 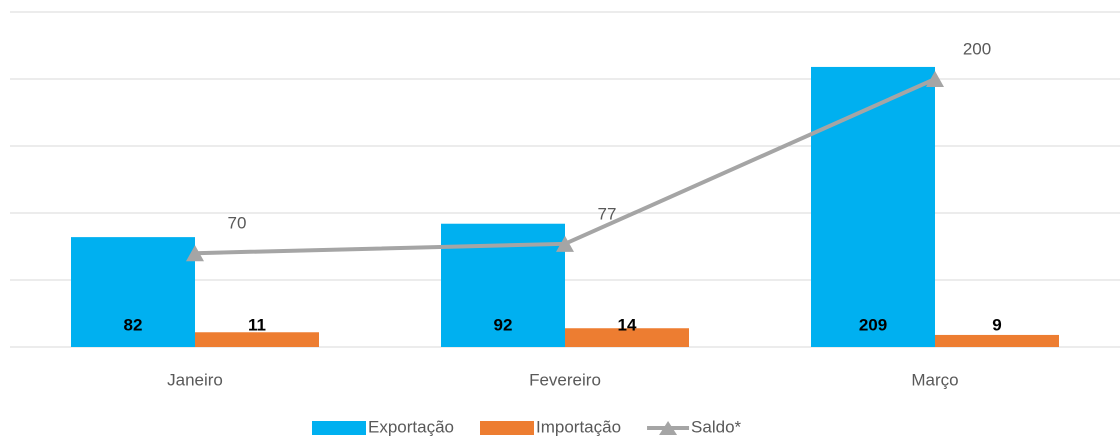 I want to click on legend-label: Exportação, so click(x=411, y=426).